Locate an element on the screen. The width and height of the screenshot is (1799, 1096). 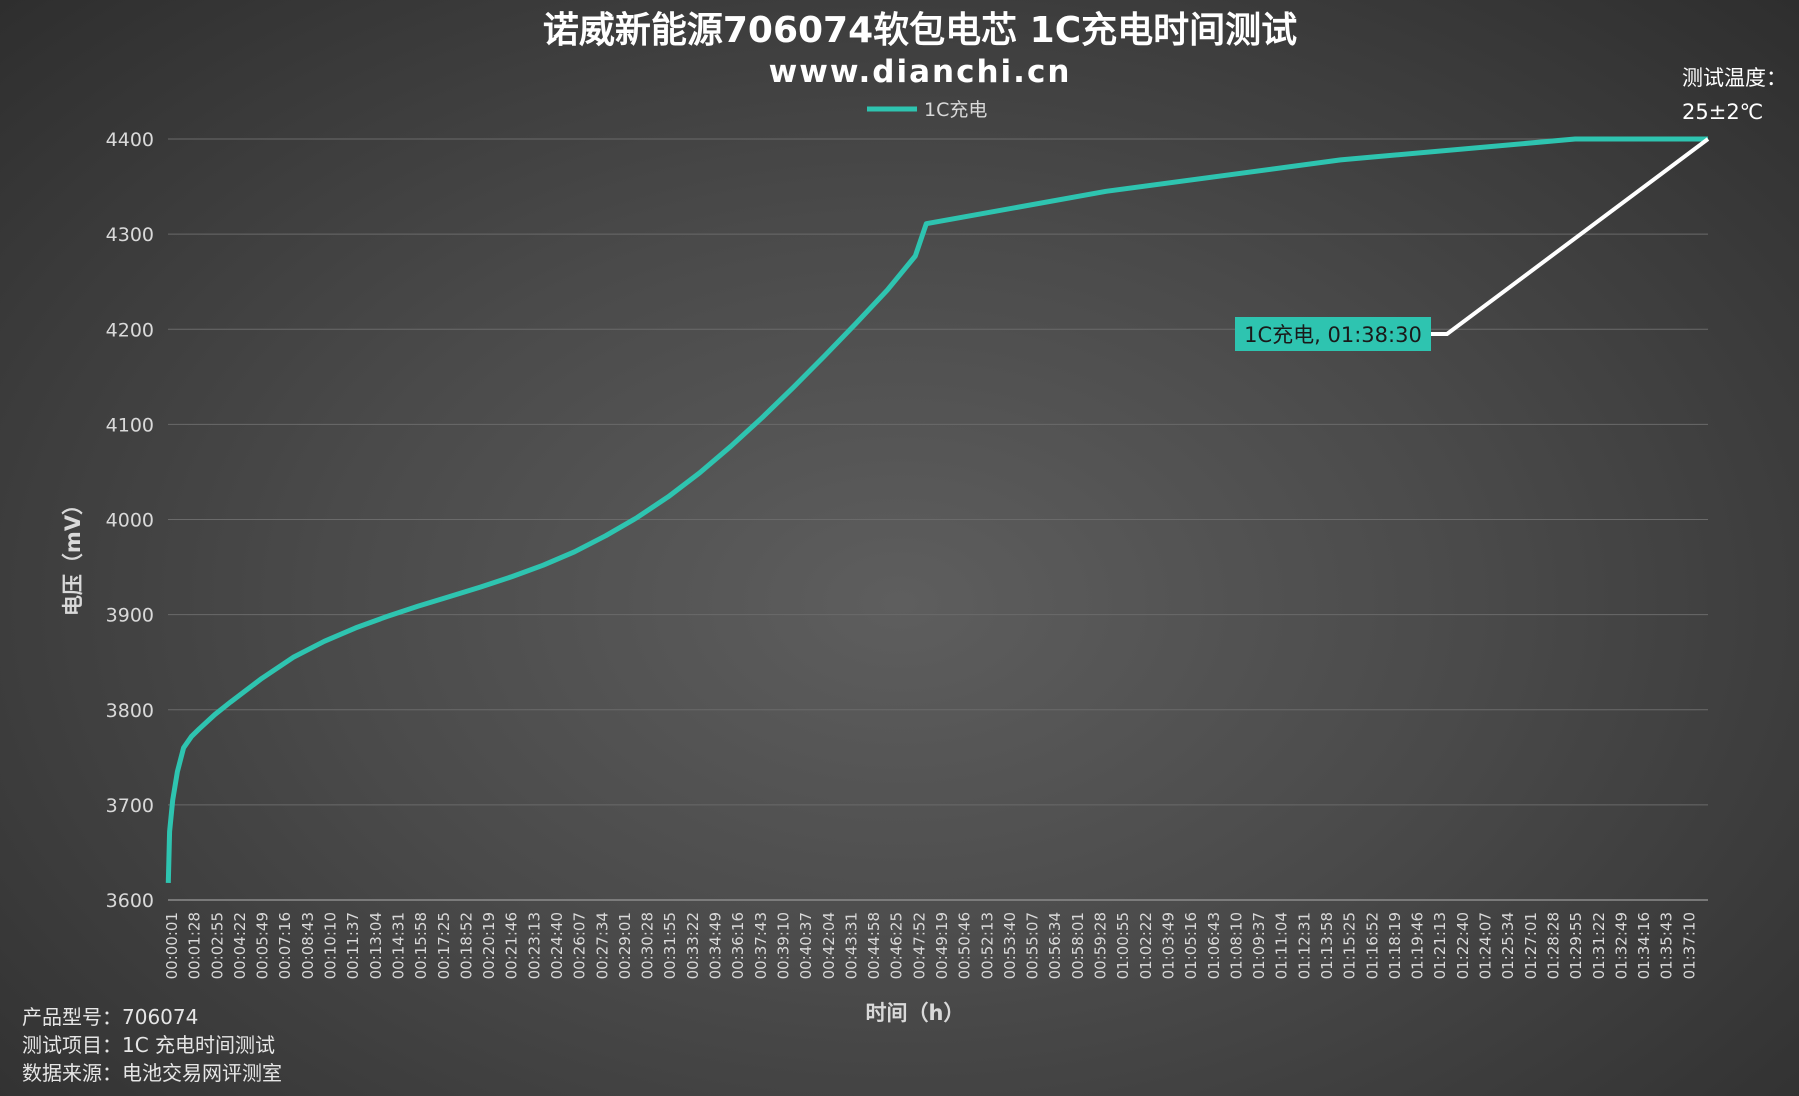
x-tick-label: 00:49:19 is located at coordinates (942, 945).